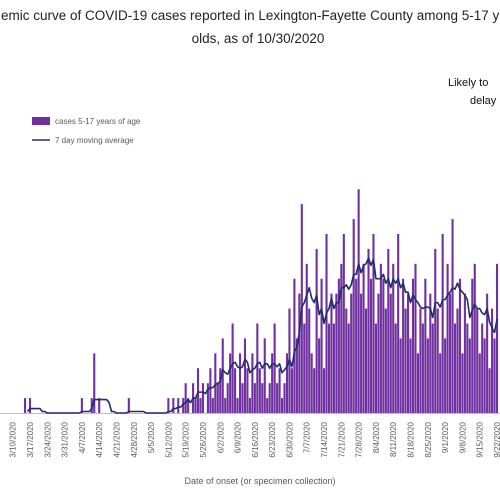 This screenshot has width=500, height=500. I want to click on x-tick-label: 7/7/2020, so click(307, 437).